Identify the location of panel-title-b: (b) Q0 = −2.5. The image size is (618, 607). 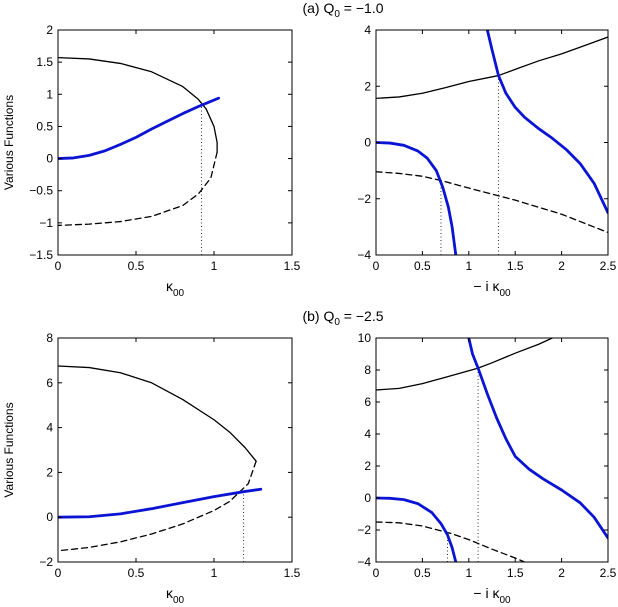
(342, 318).